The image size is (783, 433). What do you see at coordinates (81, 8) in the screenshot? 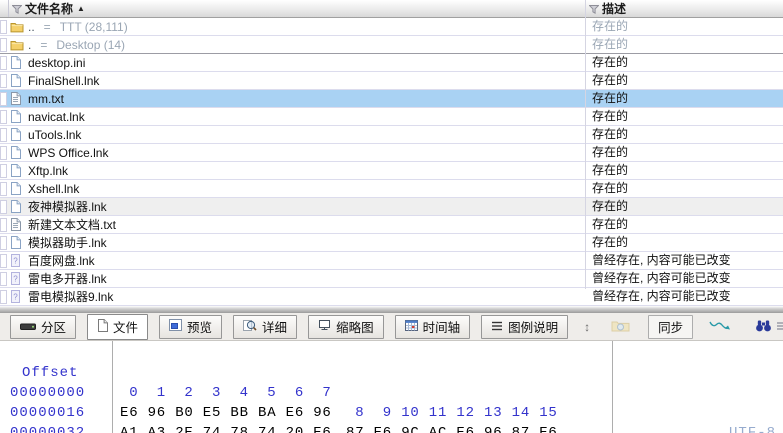
I see `sort-ascending-icon: ▲` at bounding box center [81, 8].